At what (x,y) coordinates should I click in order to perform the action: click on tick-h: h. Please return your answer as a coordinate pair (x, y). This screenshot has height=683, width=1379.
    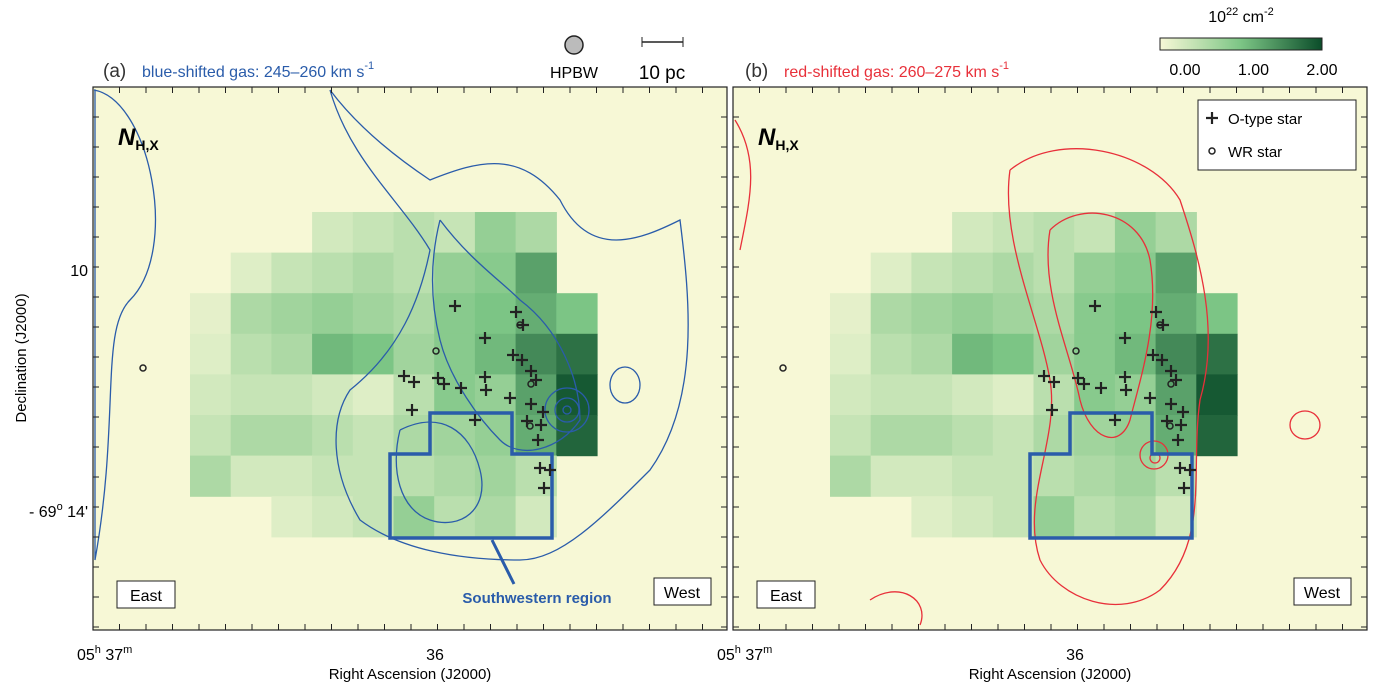
    Looking at the image, I should click on (98, 650).